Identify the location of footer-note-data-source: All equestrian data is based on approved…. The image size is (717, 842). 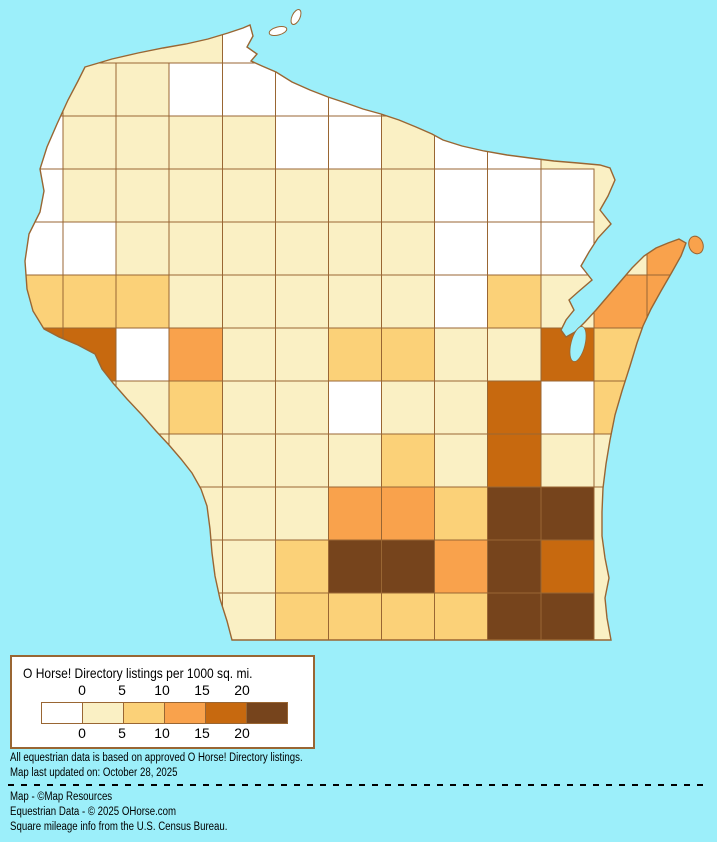
(156, 758).